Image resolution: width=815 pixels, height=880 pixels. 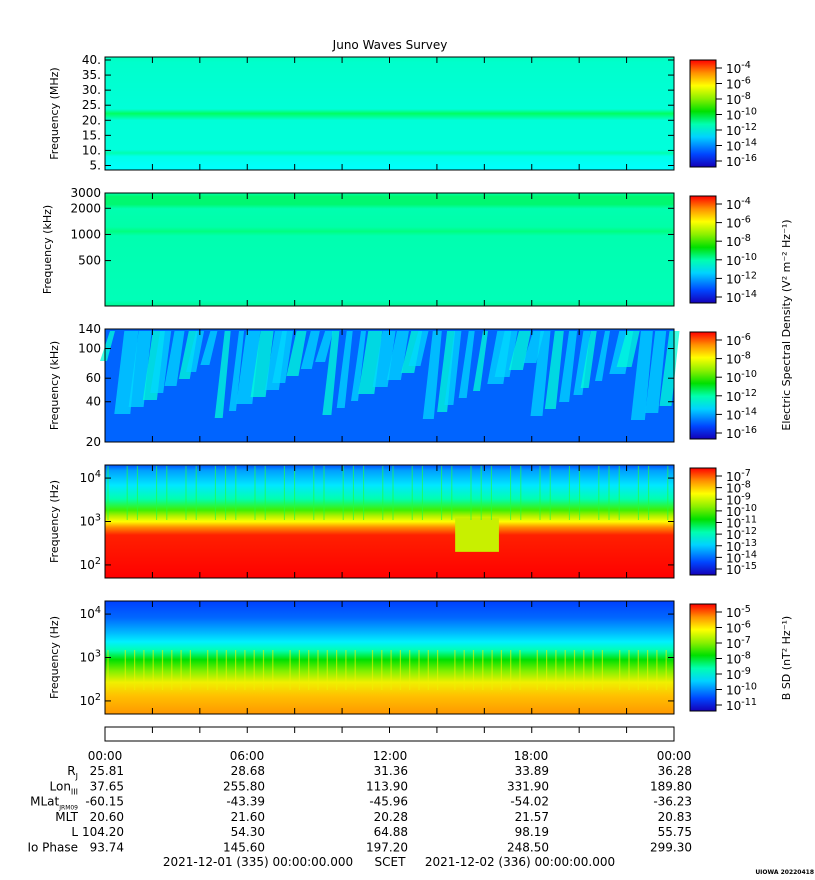 I want to click on y-tick-label: 30., so click(x=91, y=90).